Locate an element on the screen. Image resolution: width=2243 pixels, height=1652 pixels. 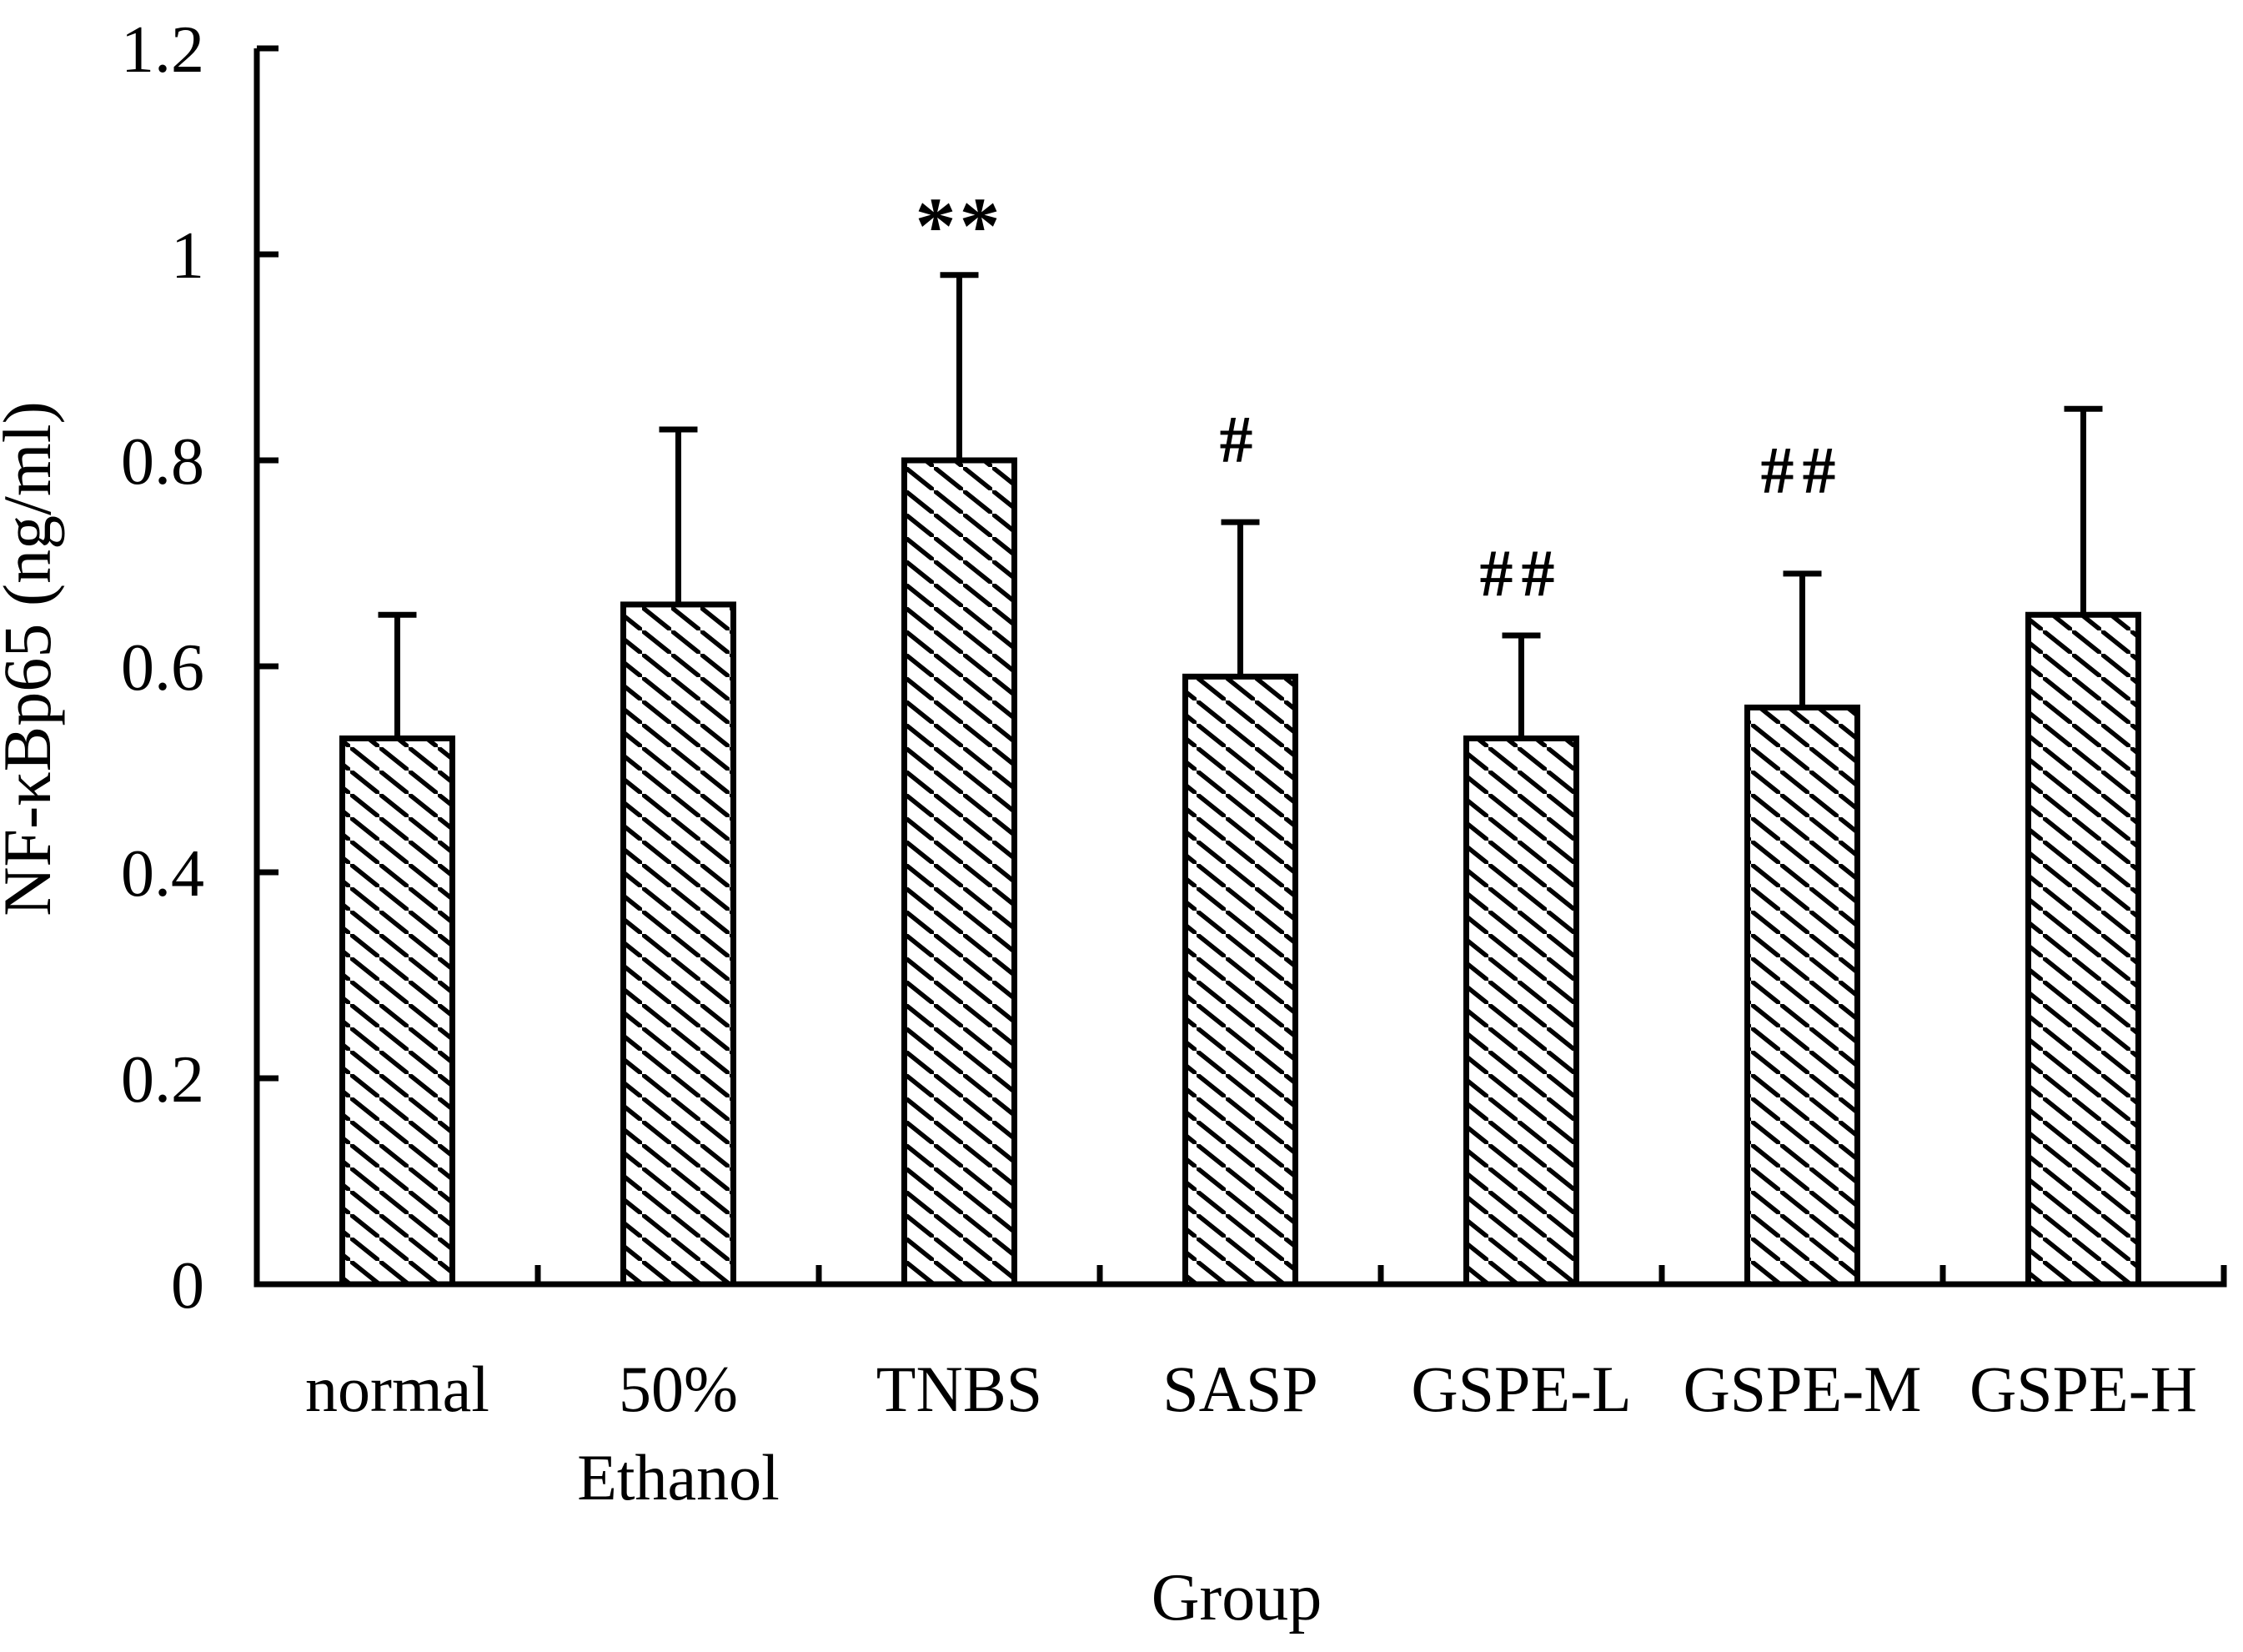
annotation-gspe-l: ## is located at coordinates (1521, 573).